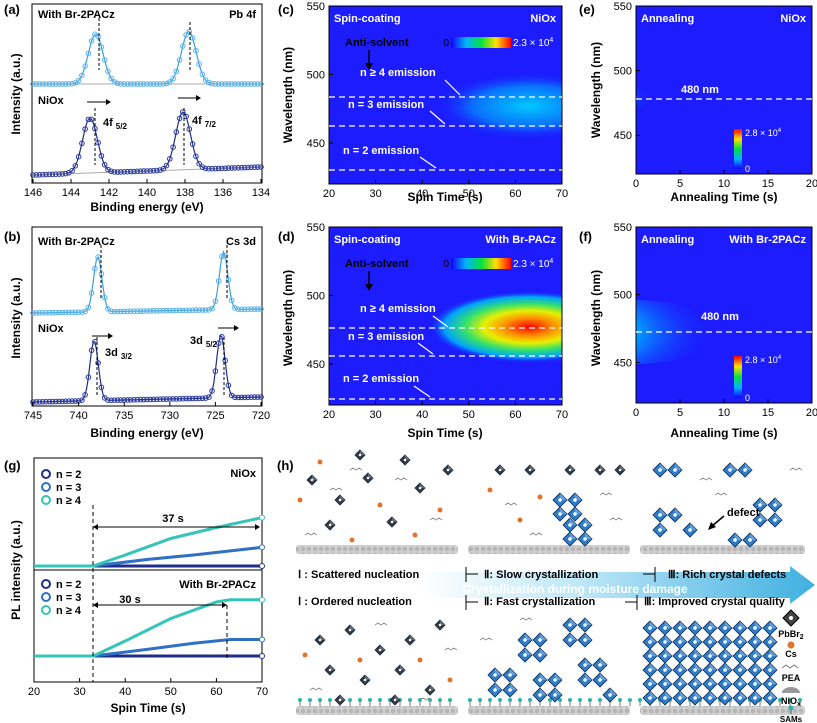 The image size is (817, 723). I want to click on panel-label: (h), so click(285, 465).